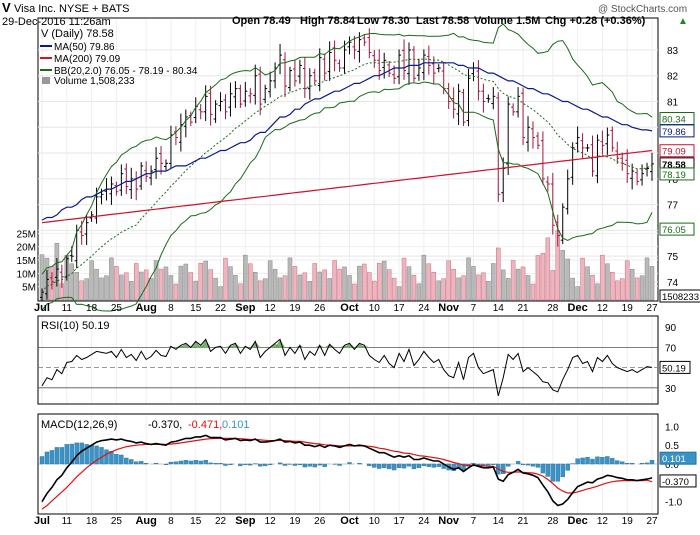  What do you see at coordinates (79, 425) in the screenshot?
I see `macd-legend-prefix: MACD(12,26,9)` at bounding box center [79, 425].